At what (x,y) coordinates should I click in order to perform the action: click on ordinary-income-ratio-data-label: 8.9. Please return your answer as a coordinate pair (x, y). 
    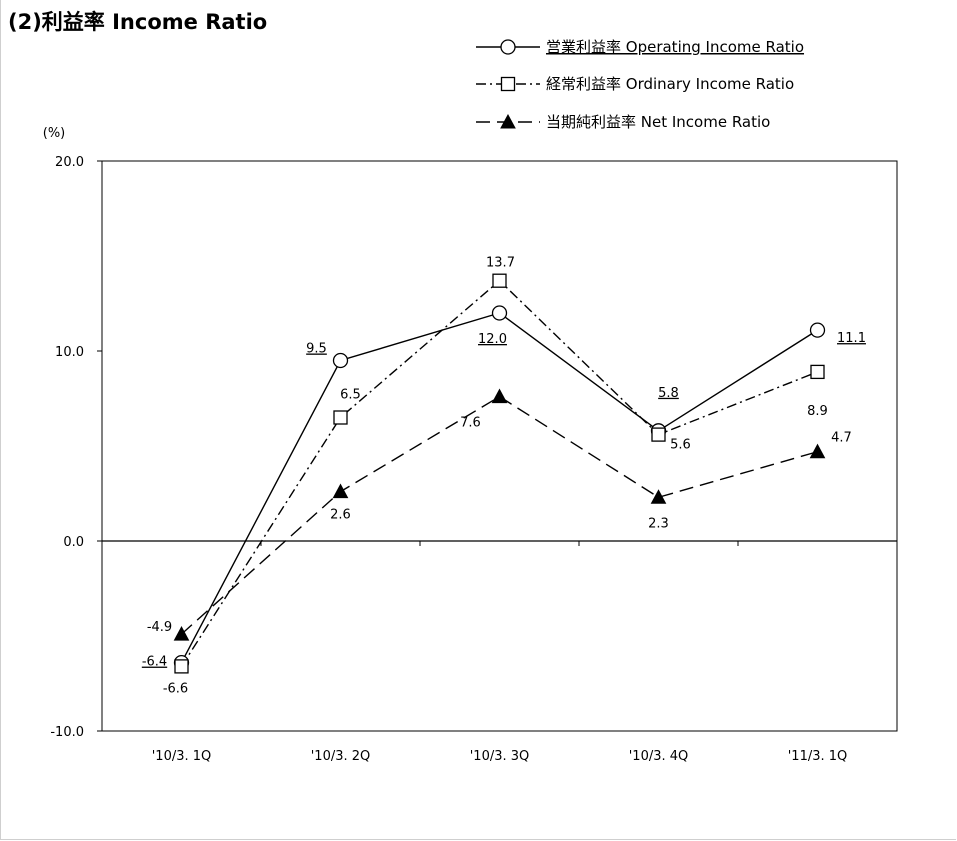
    Looking at the image, I should click on (817, 411).